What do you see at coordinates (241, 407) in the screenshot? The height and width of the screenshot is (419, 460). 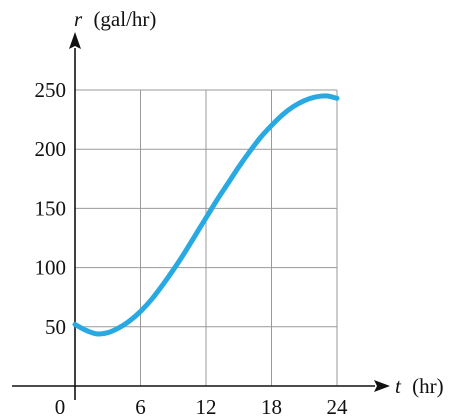 I see `x-tick-labels: 6 12 18 24` at bounding box center [241, 407].